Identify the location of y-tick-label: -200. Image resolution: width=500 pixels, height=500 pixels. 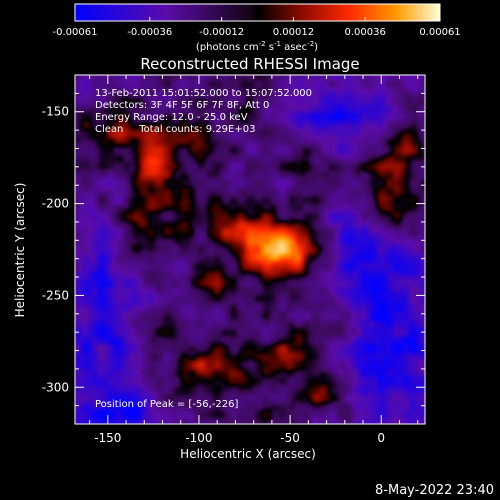
(55, 204).